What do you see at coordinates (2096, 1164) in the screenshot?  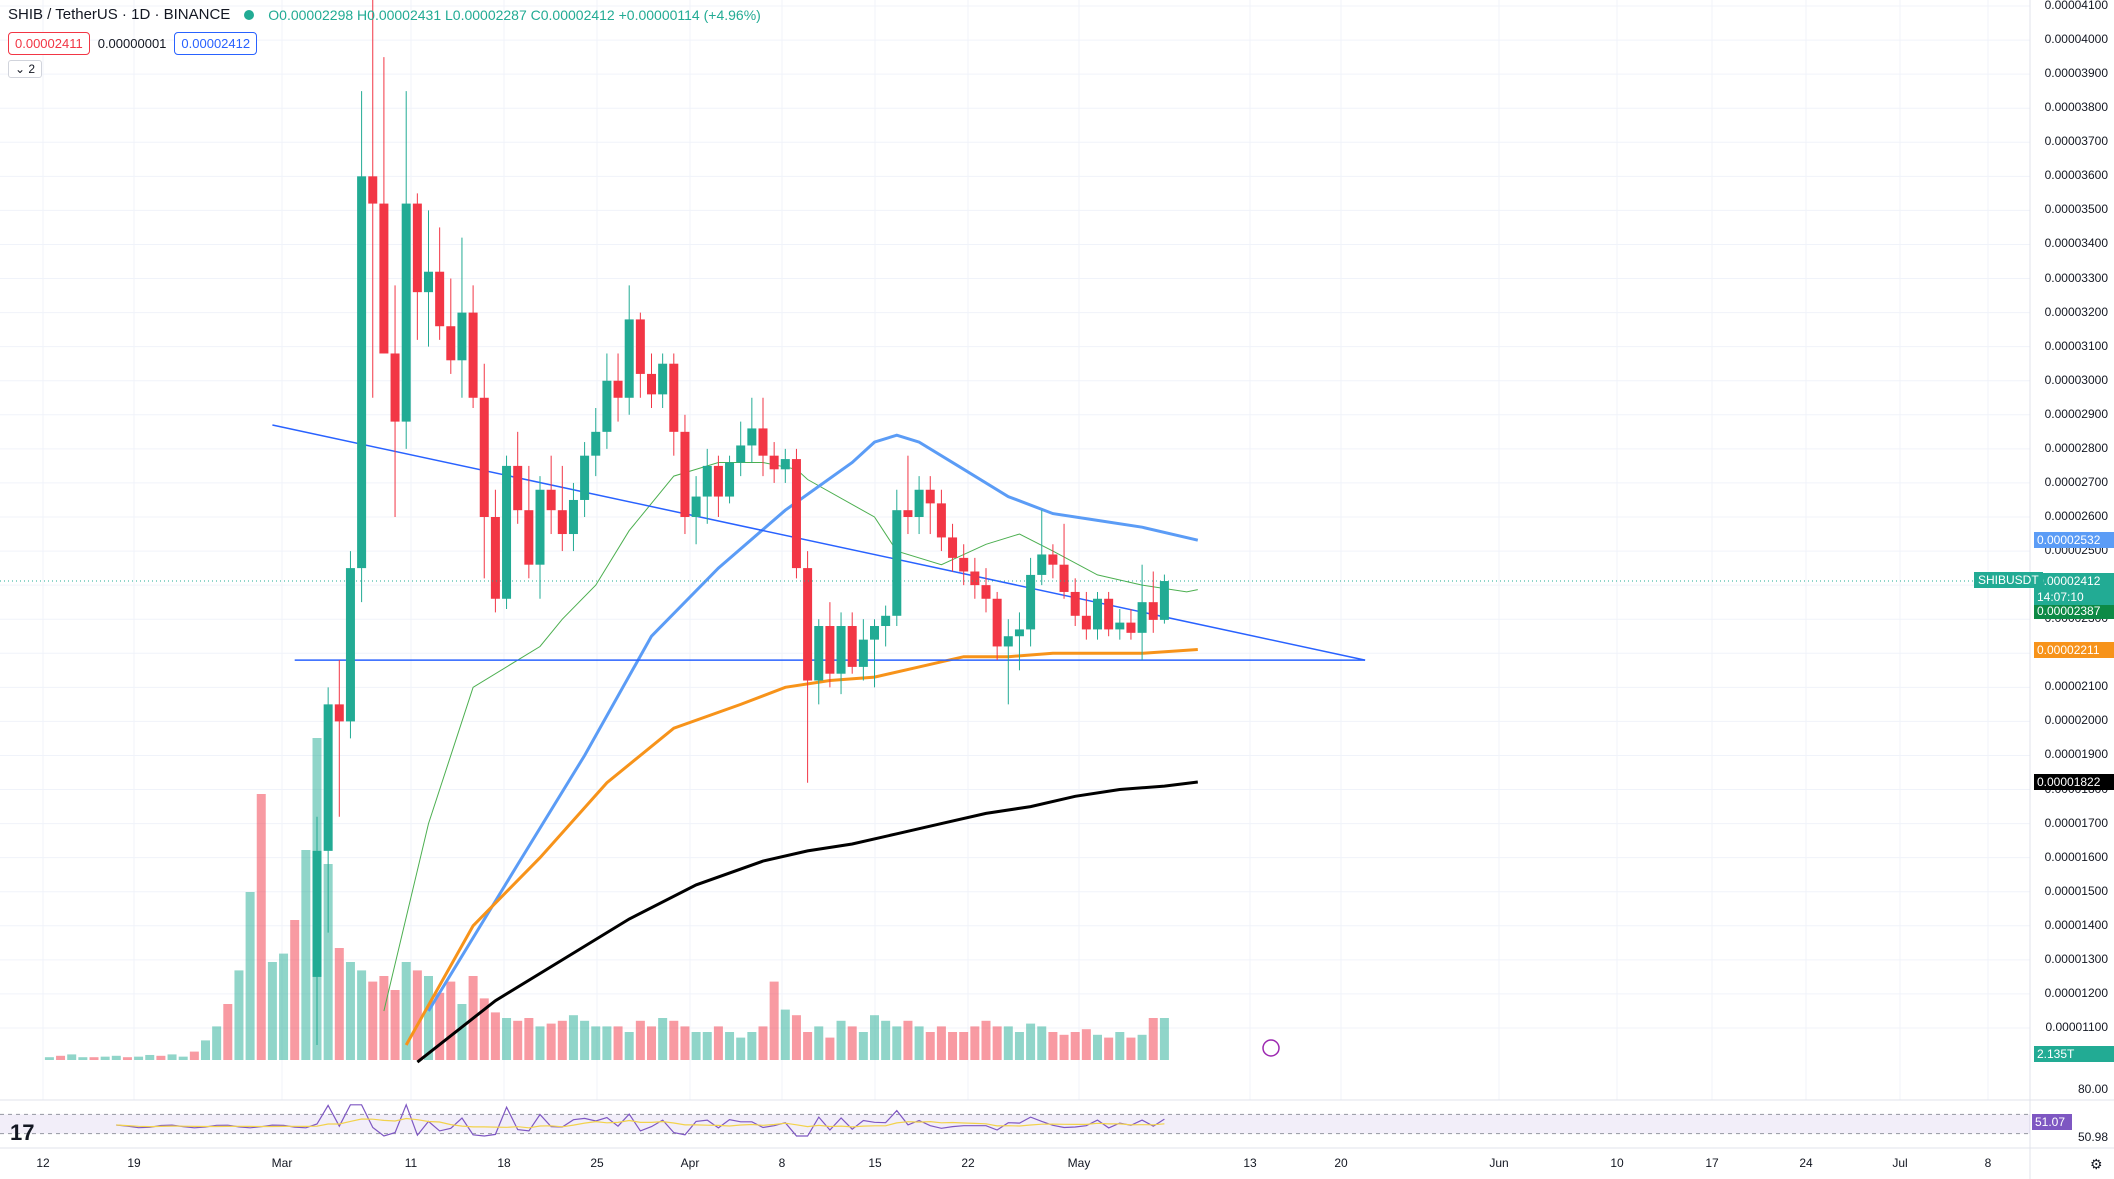 I see `settings-icon: ⚙` at bounding box center [2096, 1164].